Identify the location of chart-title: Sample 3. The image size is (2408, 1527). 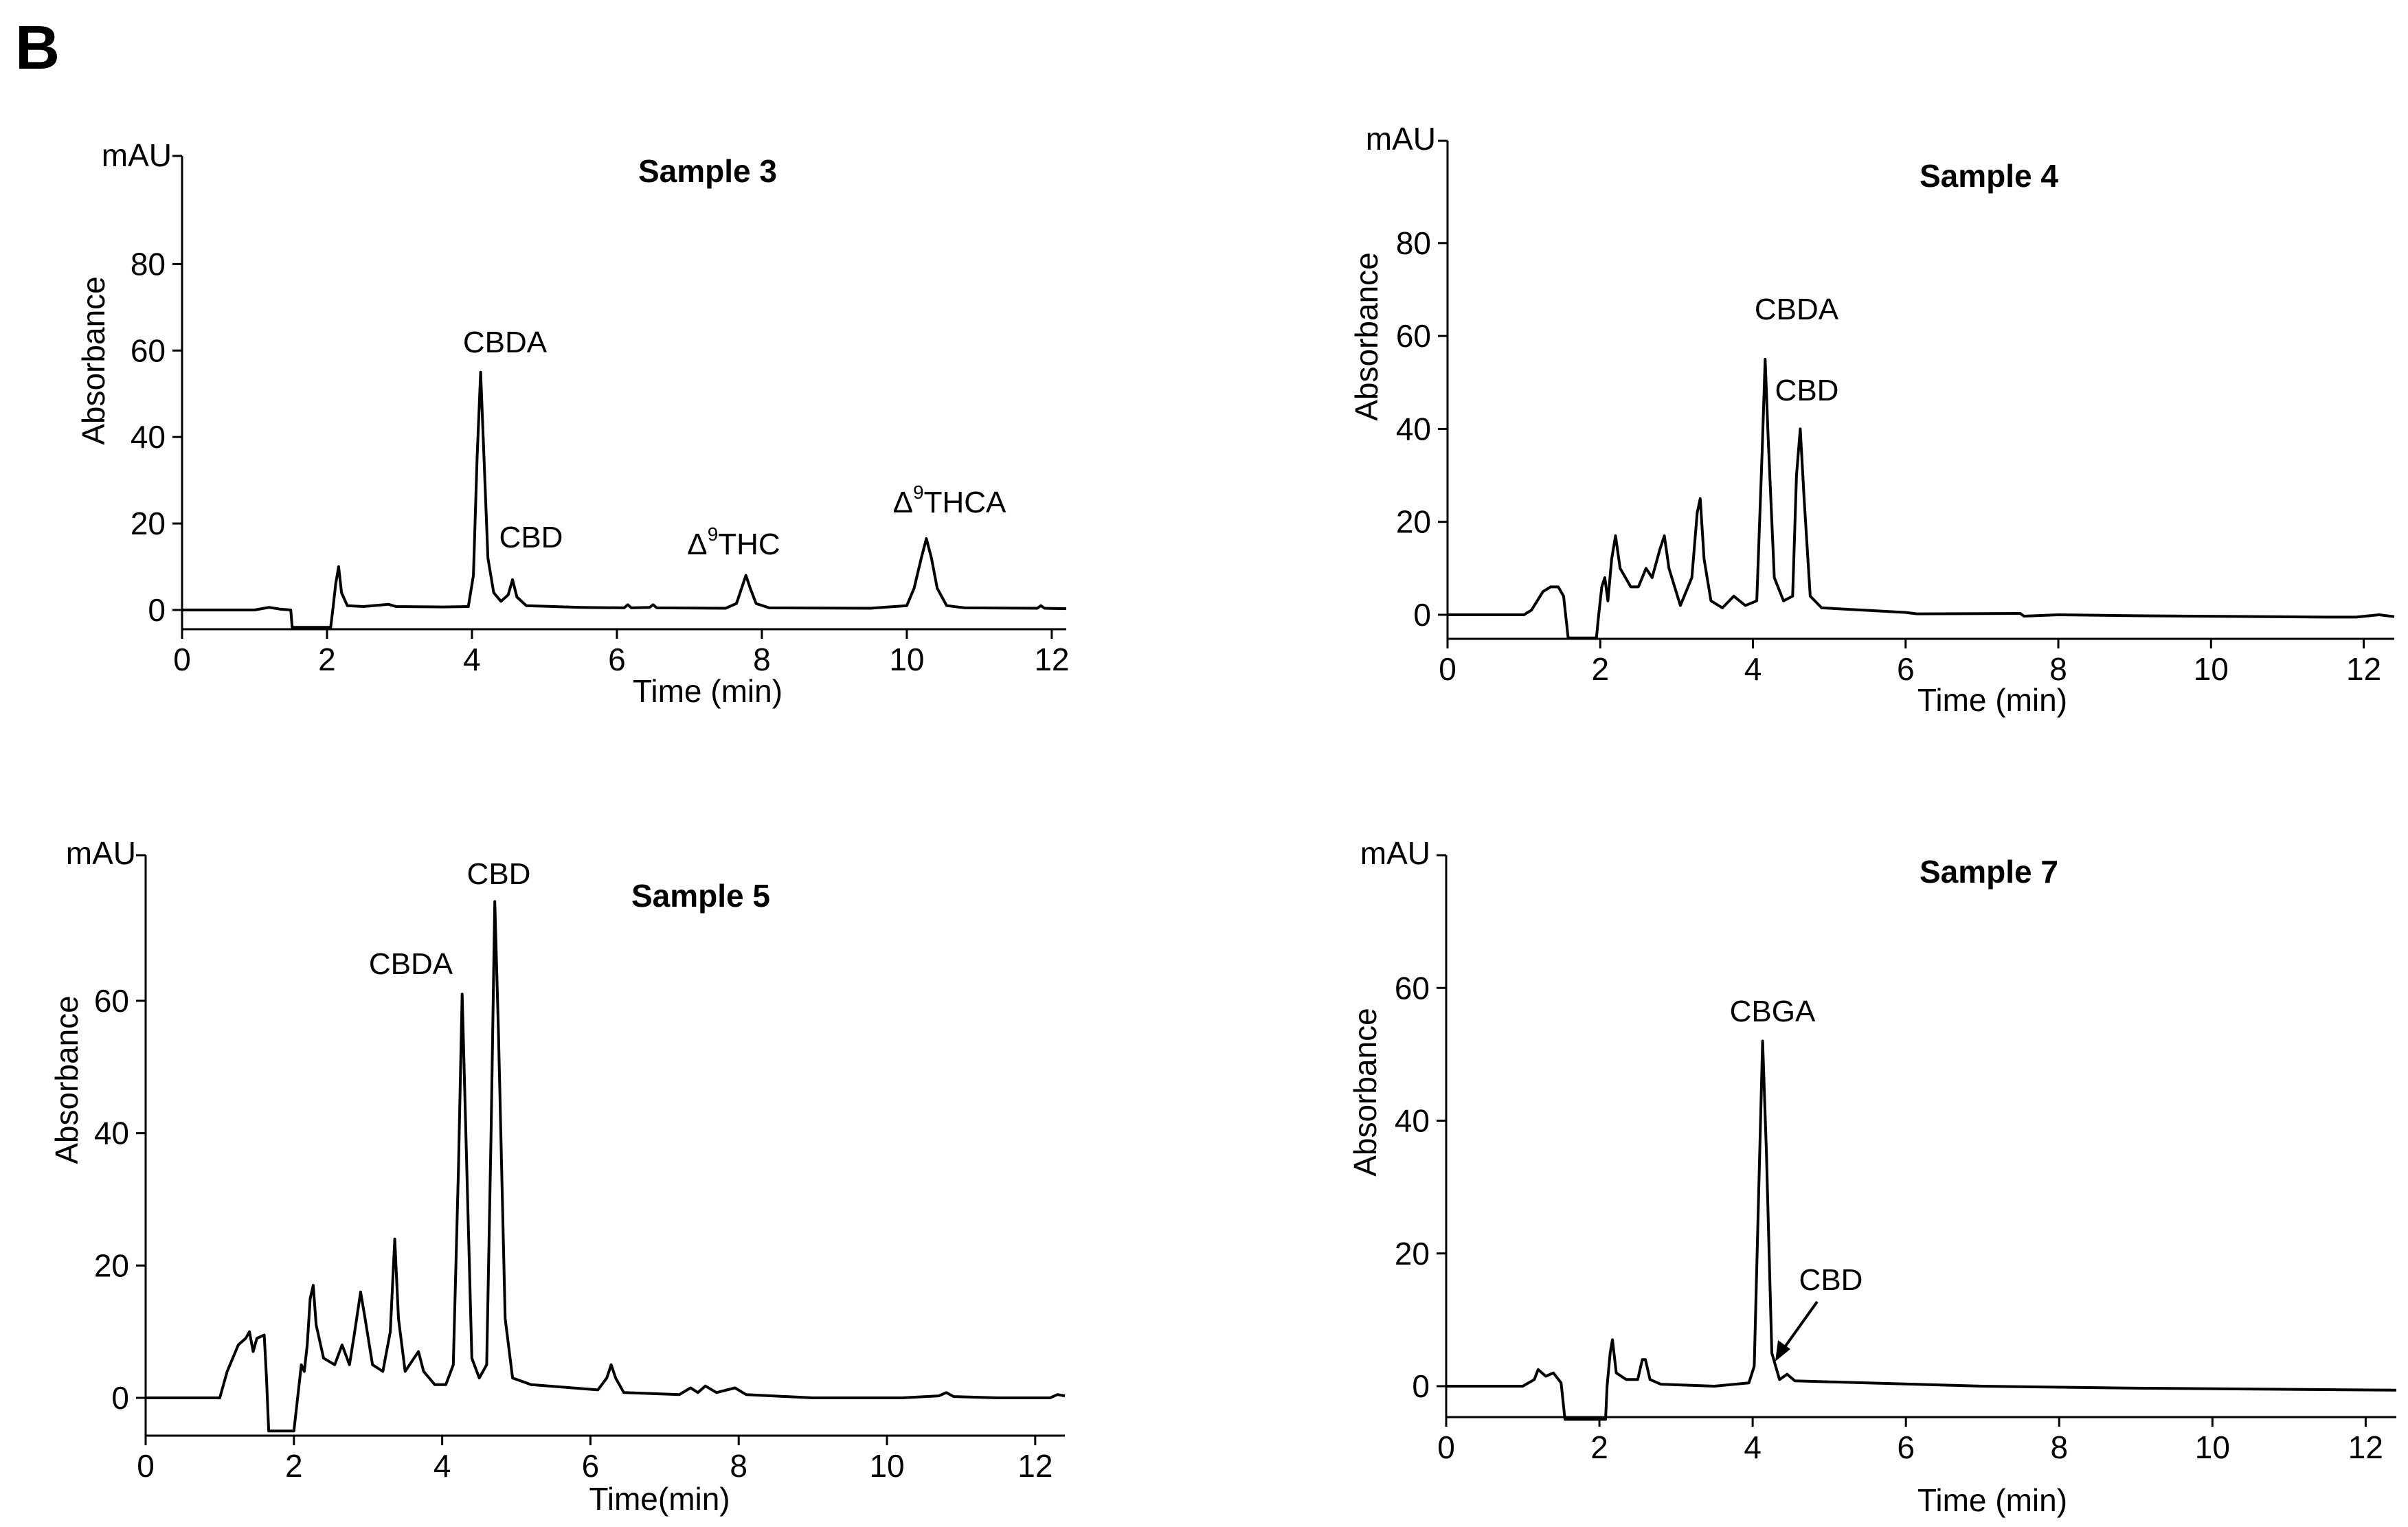
(707, 171).